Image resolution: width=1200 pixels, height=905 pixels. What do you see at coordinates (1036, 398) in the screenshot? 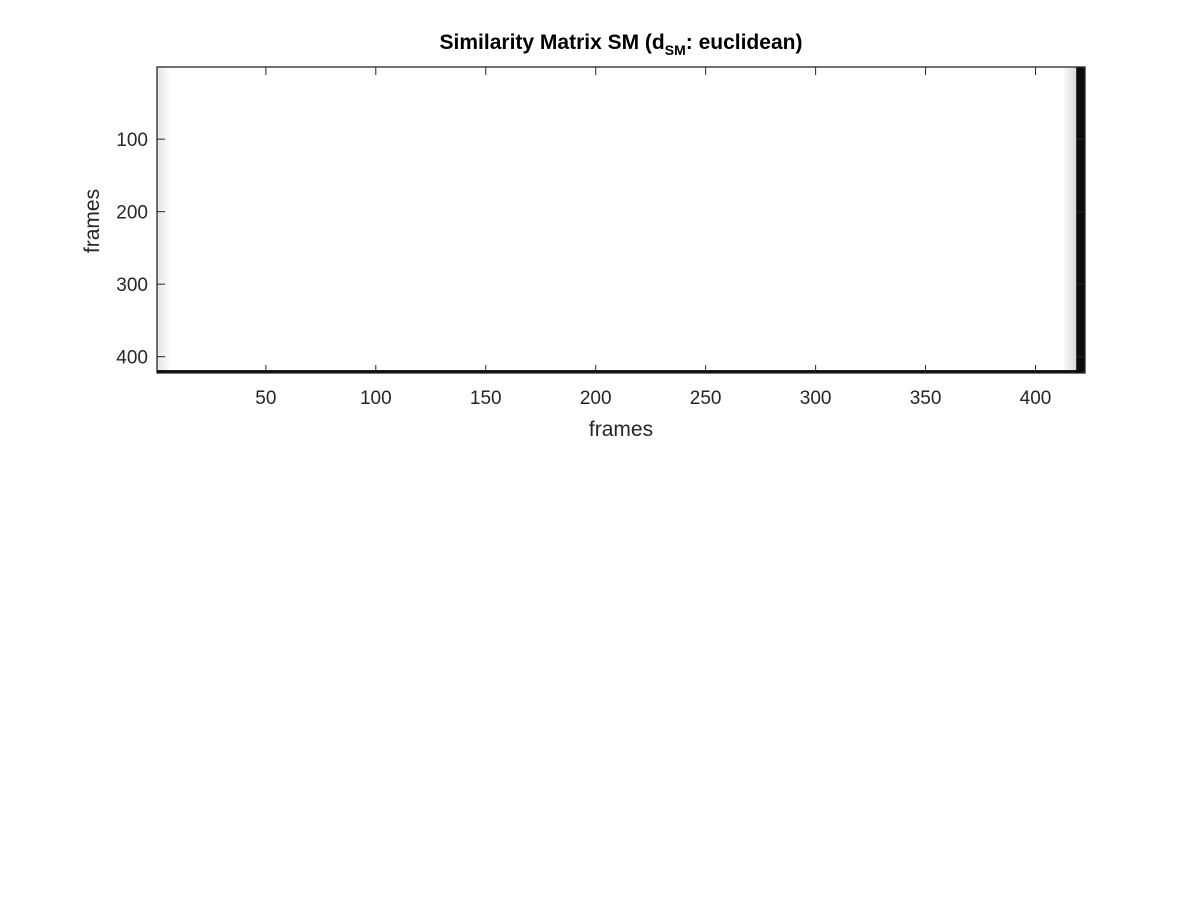
I see `x-tick-label-400: 400` at bounding box center [1036, 398].